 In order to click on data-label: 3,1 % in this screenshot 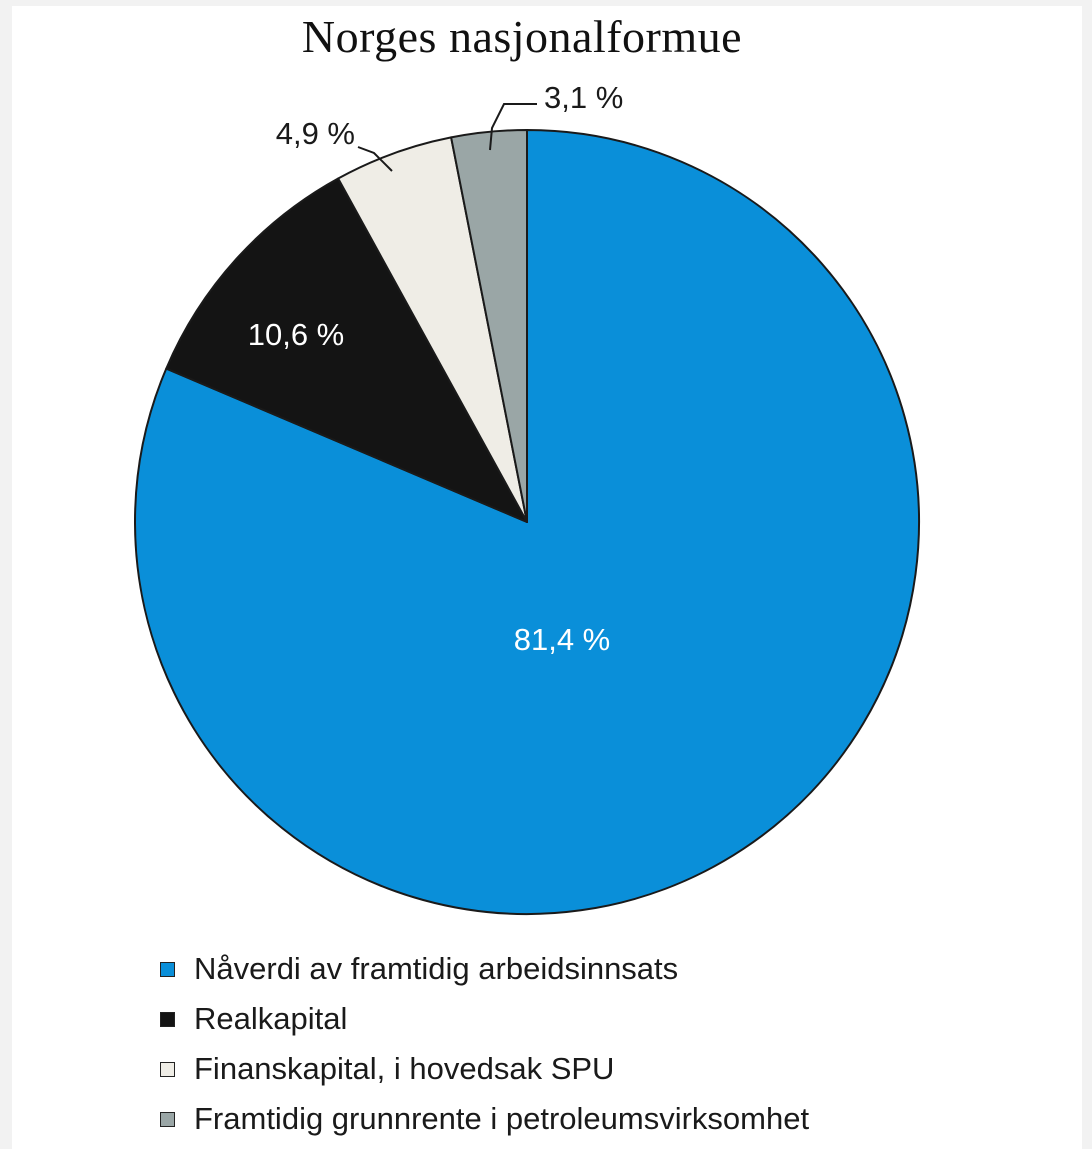, I will do `click(583, 97)`.